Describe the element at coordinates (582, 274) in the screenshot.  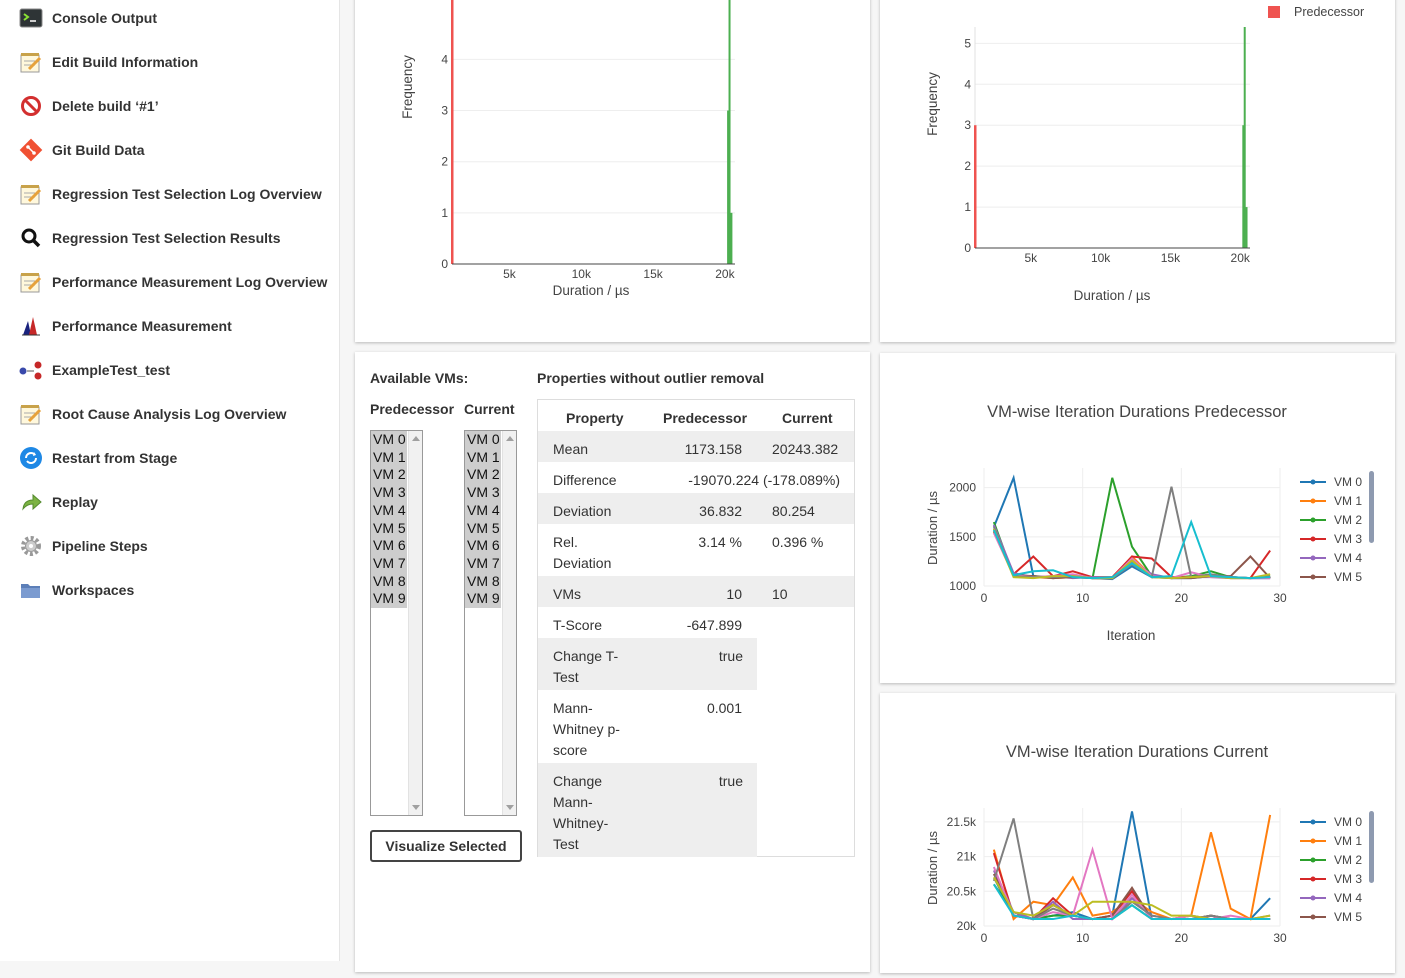
I see `x-tick-label: 10k` at that location.